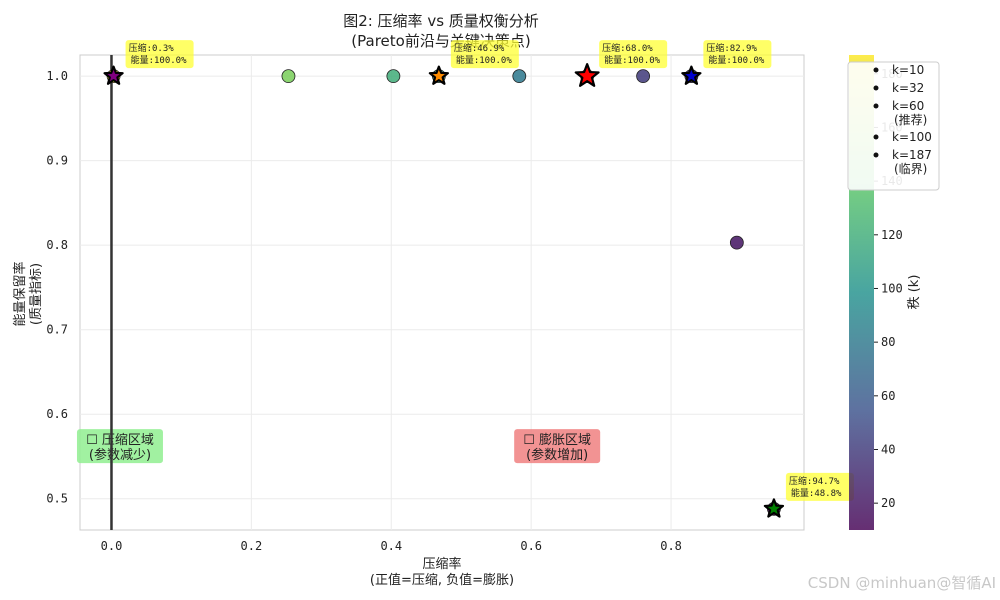 The height and width of the screenshot is (600, 1000). I want to click on x-tick-labels: 0.0 0.2 0.4 0.6 0.8, so click(391, 546).